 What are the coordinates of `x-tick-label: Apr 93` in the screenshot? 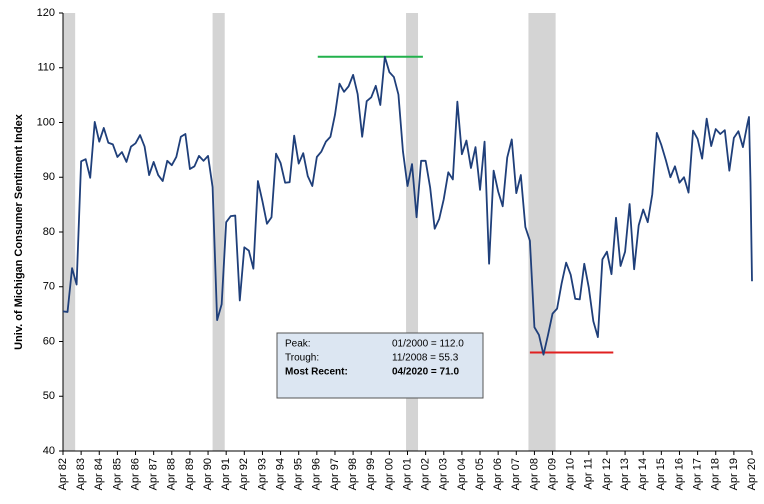 It's located at (262, 474).